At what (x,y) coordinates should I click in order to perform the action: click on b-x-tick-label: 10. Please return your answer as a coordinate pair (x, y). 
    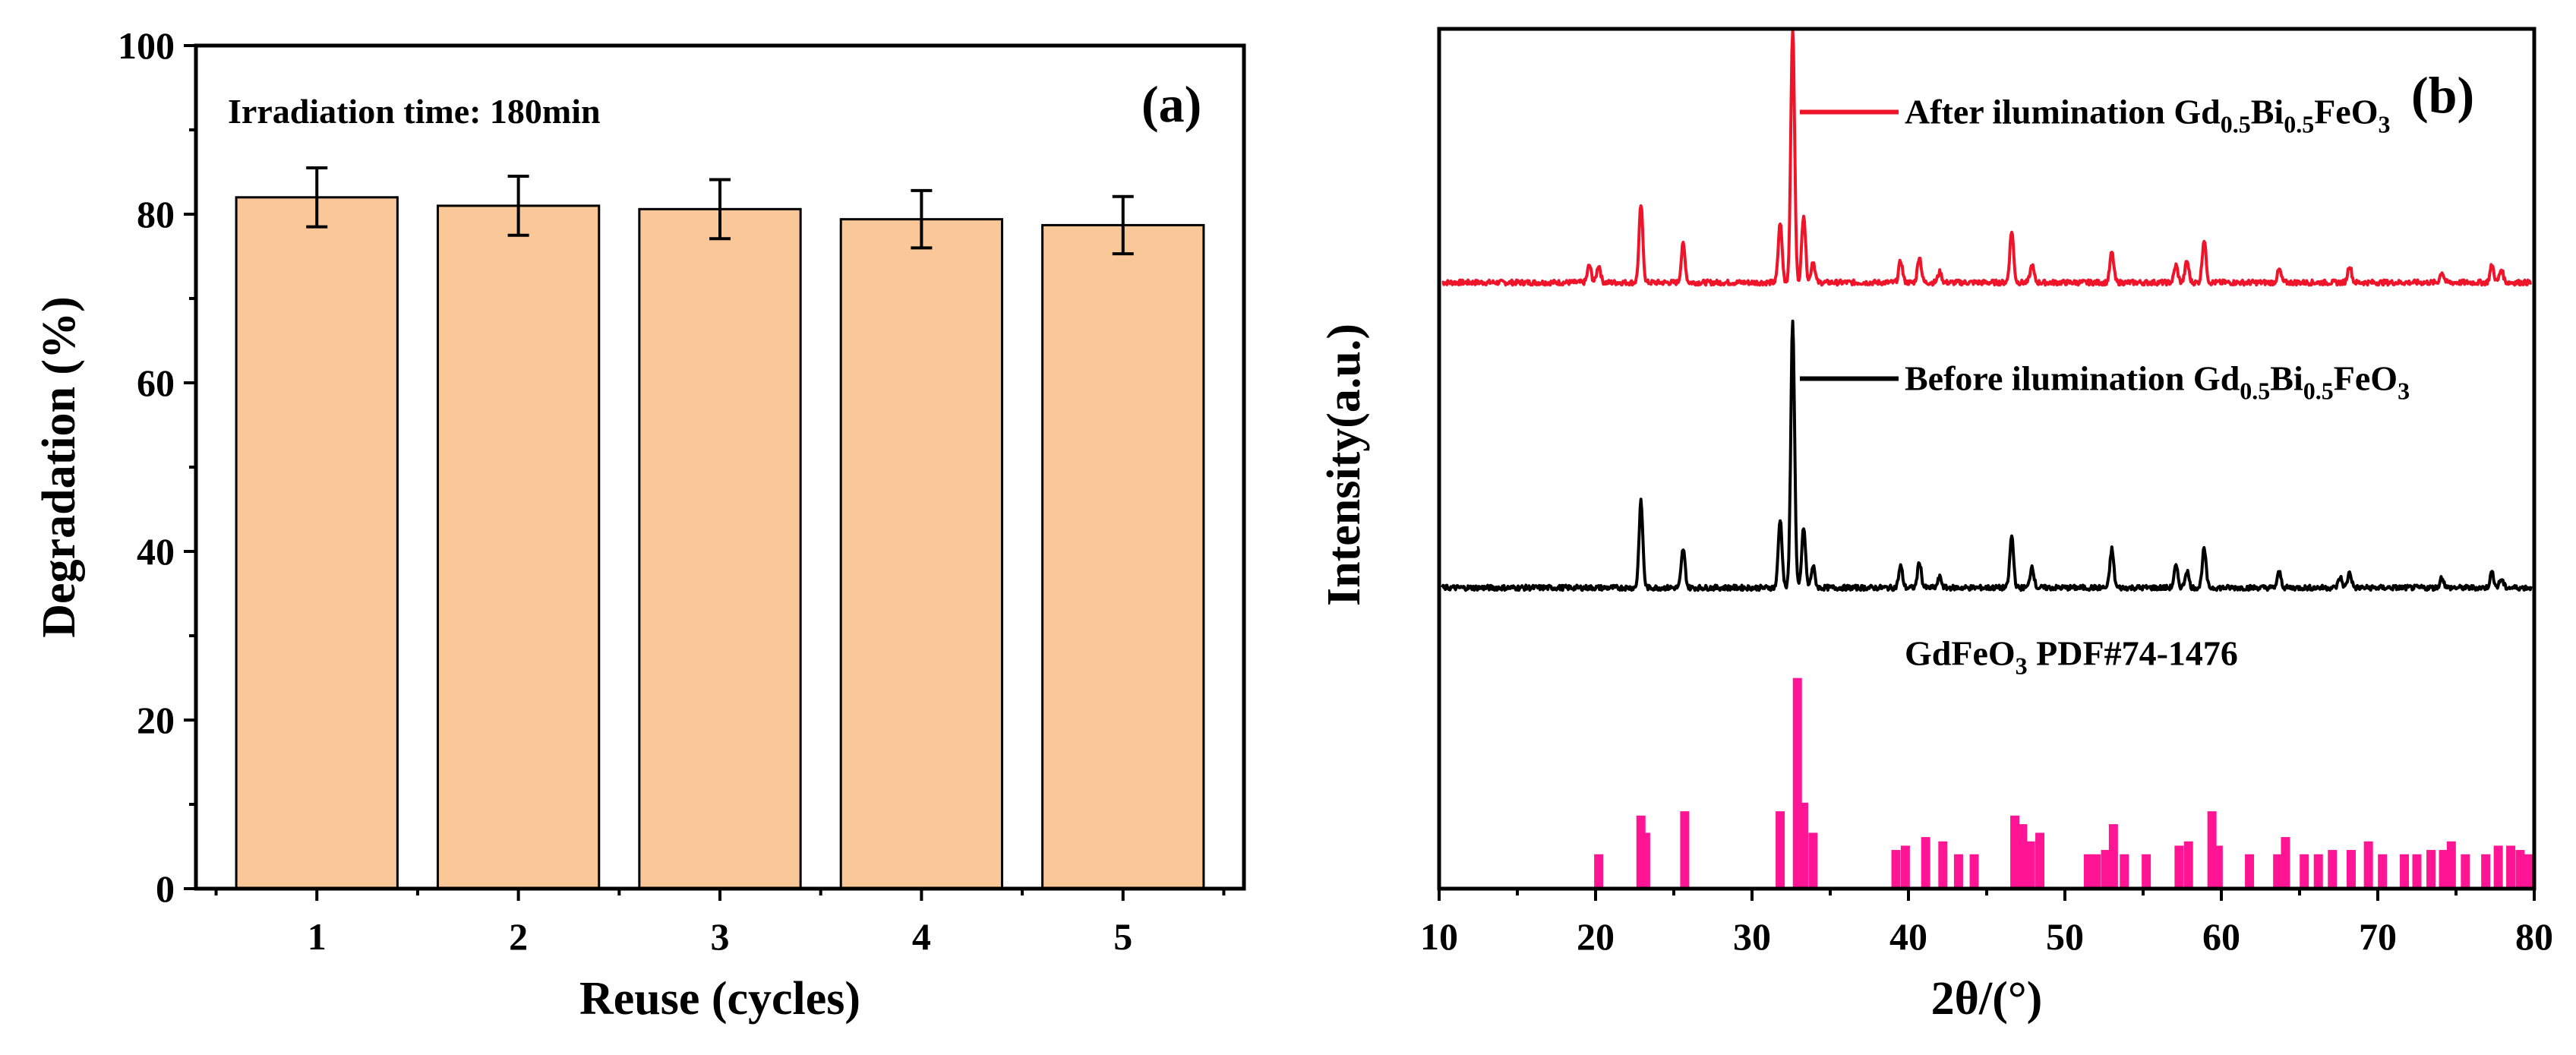
    Looking at the image, I should click on (1439, 936).